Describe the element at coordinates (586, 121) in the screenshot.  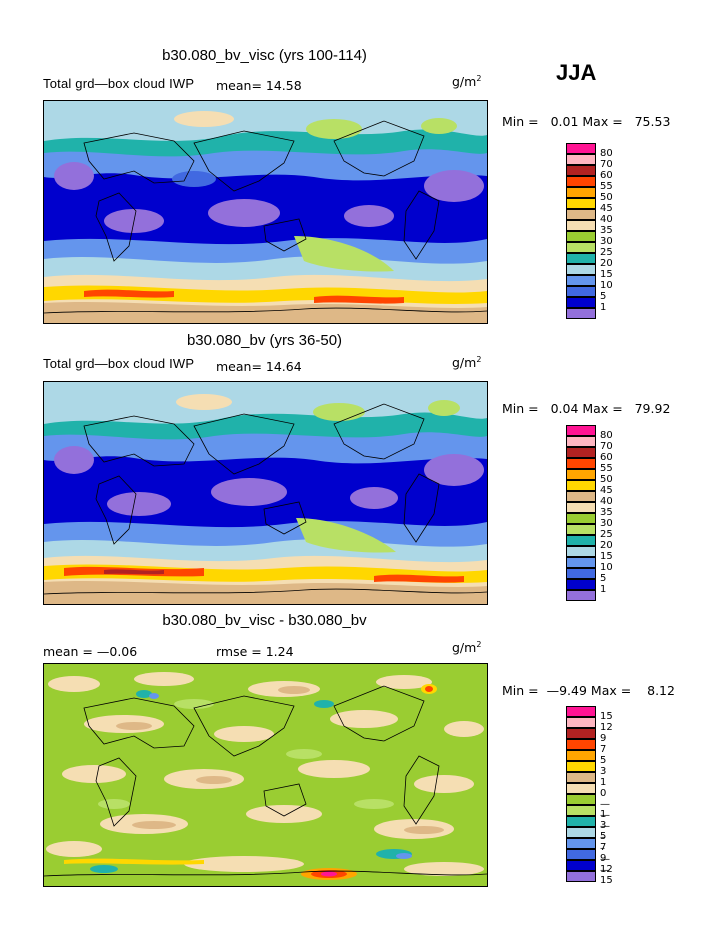
I see `panel-1-minmax: Min = 0.01 Max = 75.53` at that location.